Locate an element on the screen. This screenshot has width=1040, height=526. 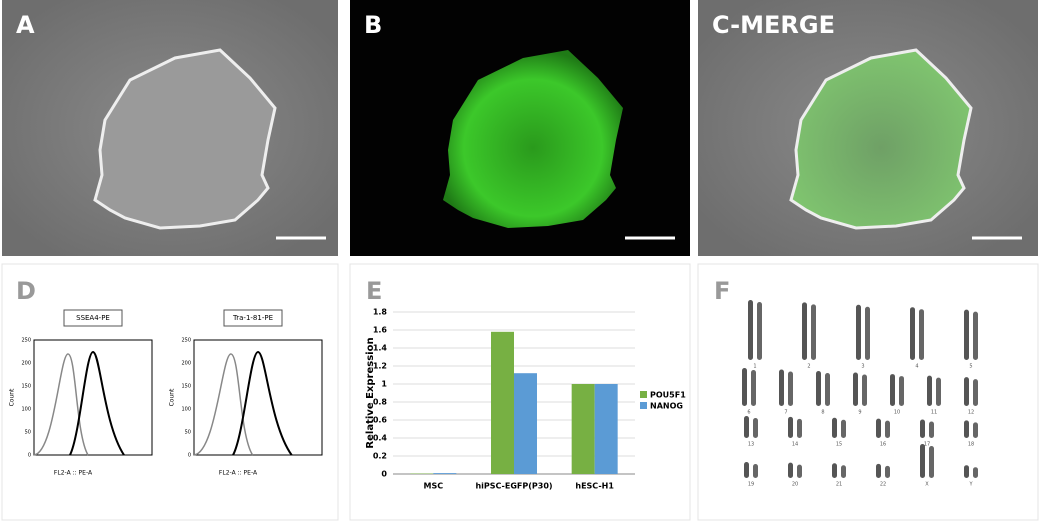
y-tick-label: 200 is located at coordinates (186, 364).